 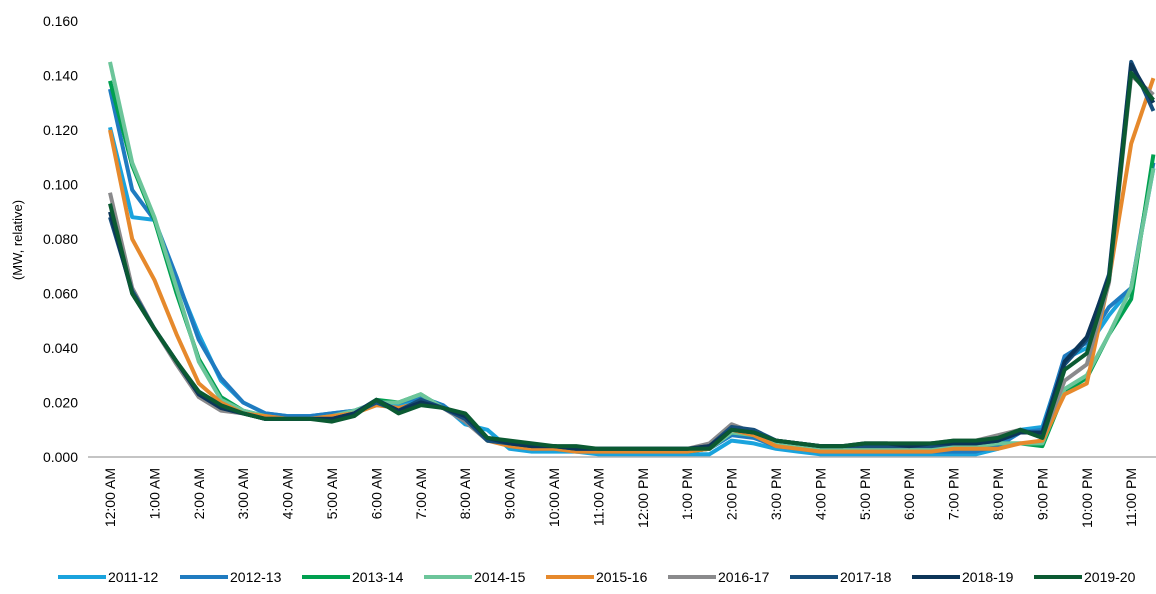 I want to click on x-tick-label: 1:00 AM, so click(x=154, y=493).